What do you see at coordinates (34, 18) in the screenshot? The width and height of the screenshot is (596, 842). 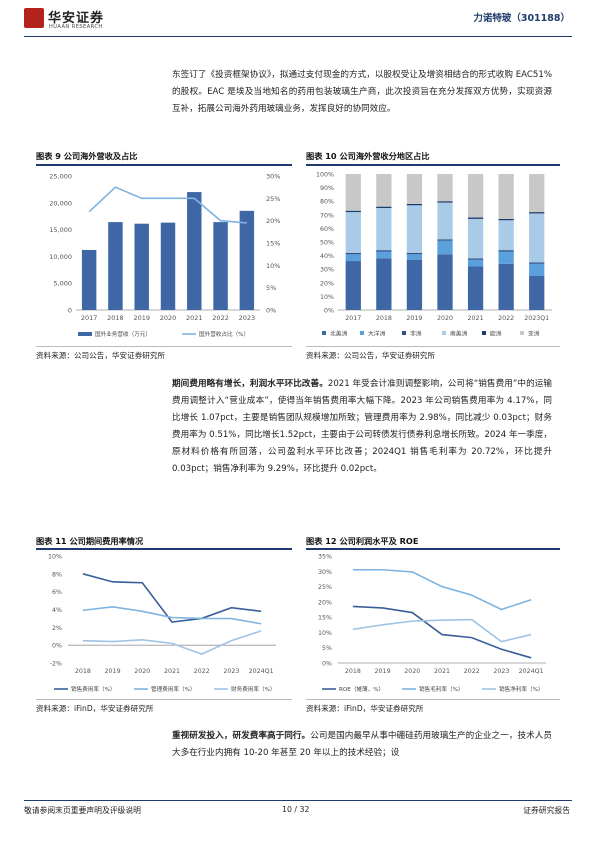 I see `company-logo-mark` at bounding box center [34, 18].